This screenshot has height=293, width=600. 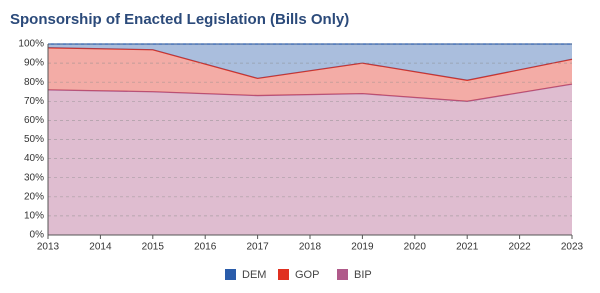 What do you see at coordinates (519, 247) in the screenshot?
I see `x-tick-label: 2022` at bounding box center [519, 247].